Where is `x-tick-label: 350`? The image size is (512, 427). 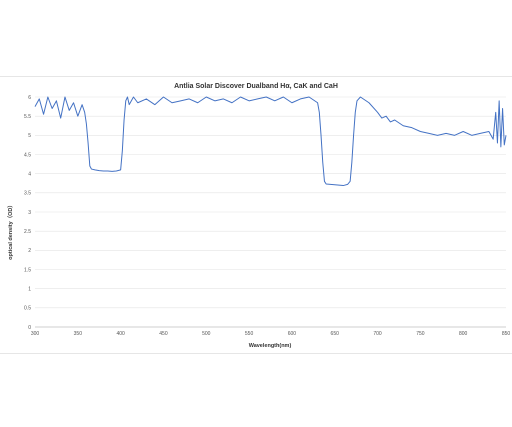 x-tick-label: 350 is located at coordinates (78, 334).